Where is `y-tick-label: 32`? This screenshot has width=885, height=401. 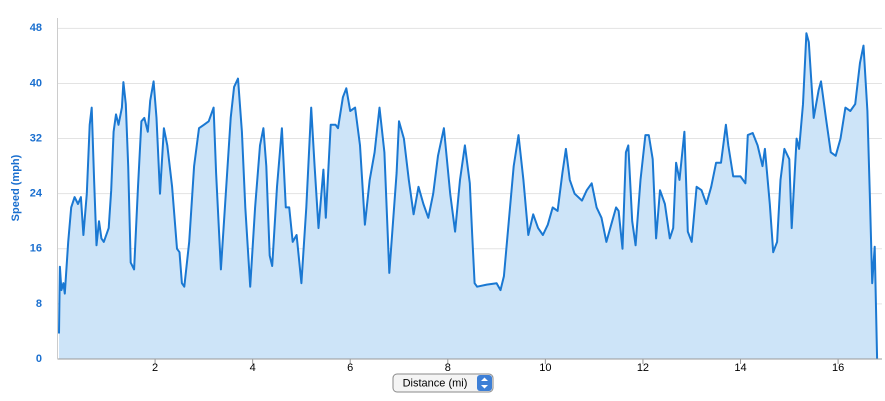 y-tick-label: 32 is located at coordinates (36, 138).